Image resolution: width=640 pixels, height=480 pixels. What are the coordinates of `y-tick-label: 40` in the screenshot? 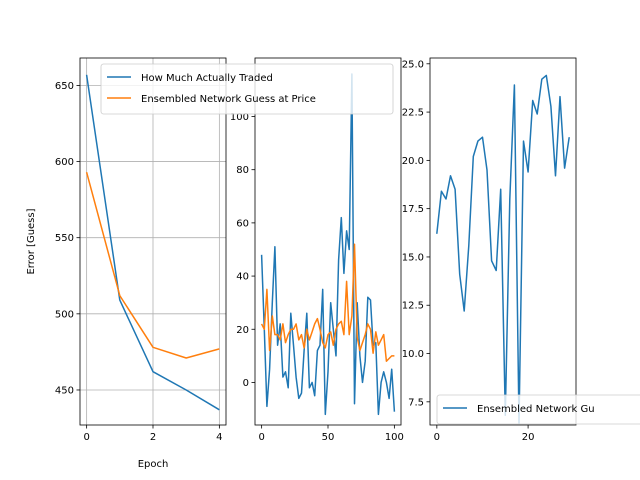 It's located at (242, 277).